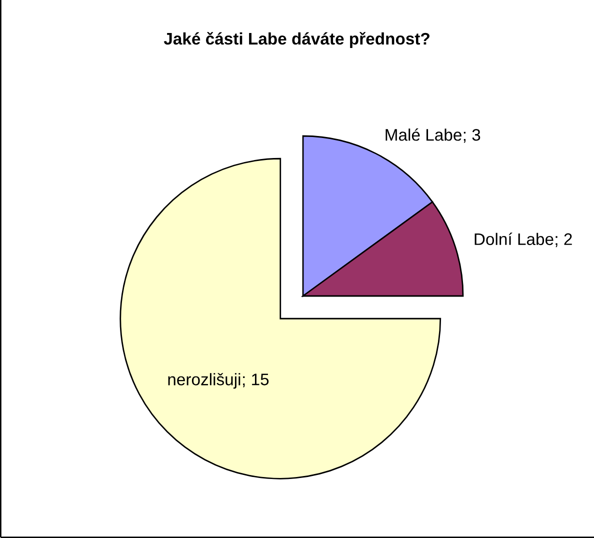 The width and height of the screenshot is (594, 538). Describe the element at coordinates (514, 239) in the screenshot. I see `slice-label: Dolní Labe` at that location.